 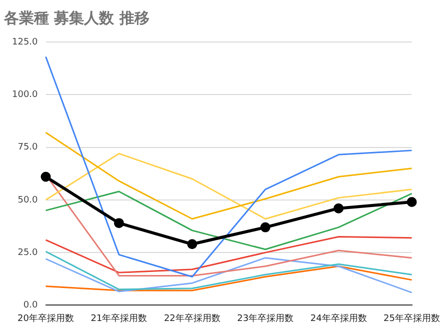 I want to click on y-tick-label: 75.0, so click(x=28, y=147).